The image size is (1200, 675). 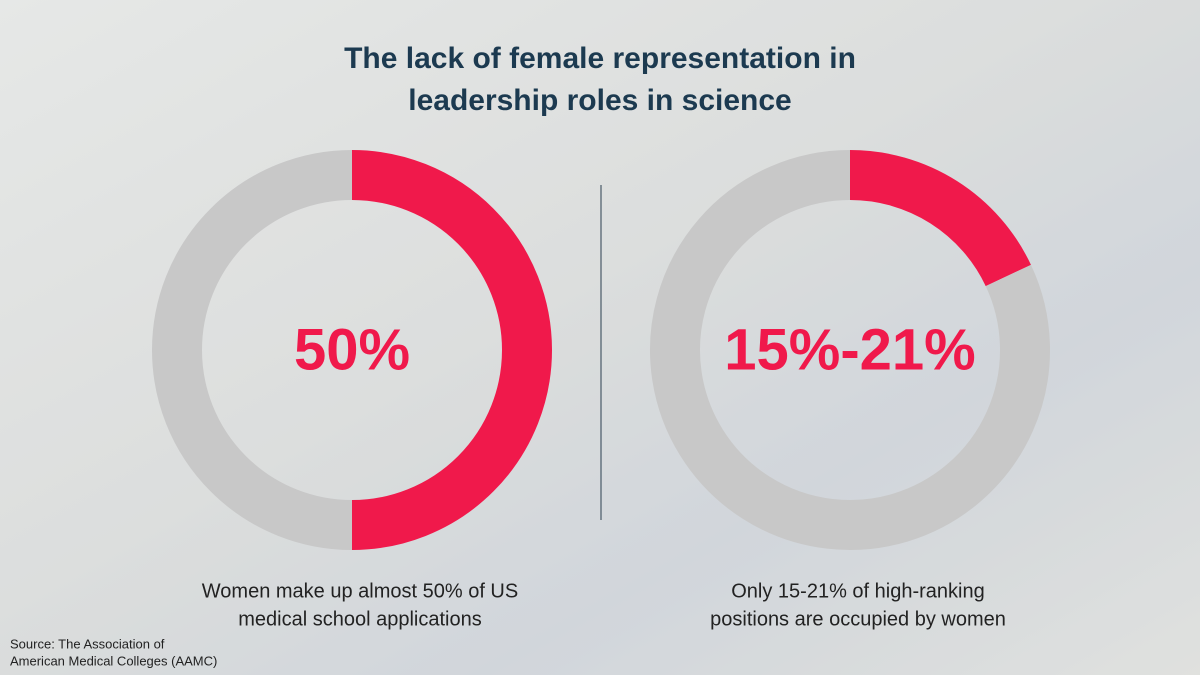 What do you see at coordinates (857, 591) in the screenshot?
I see `caption: Only 15-21% of high-ranking` at bounding box center [857, 591].